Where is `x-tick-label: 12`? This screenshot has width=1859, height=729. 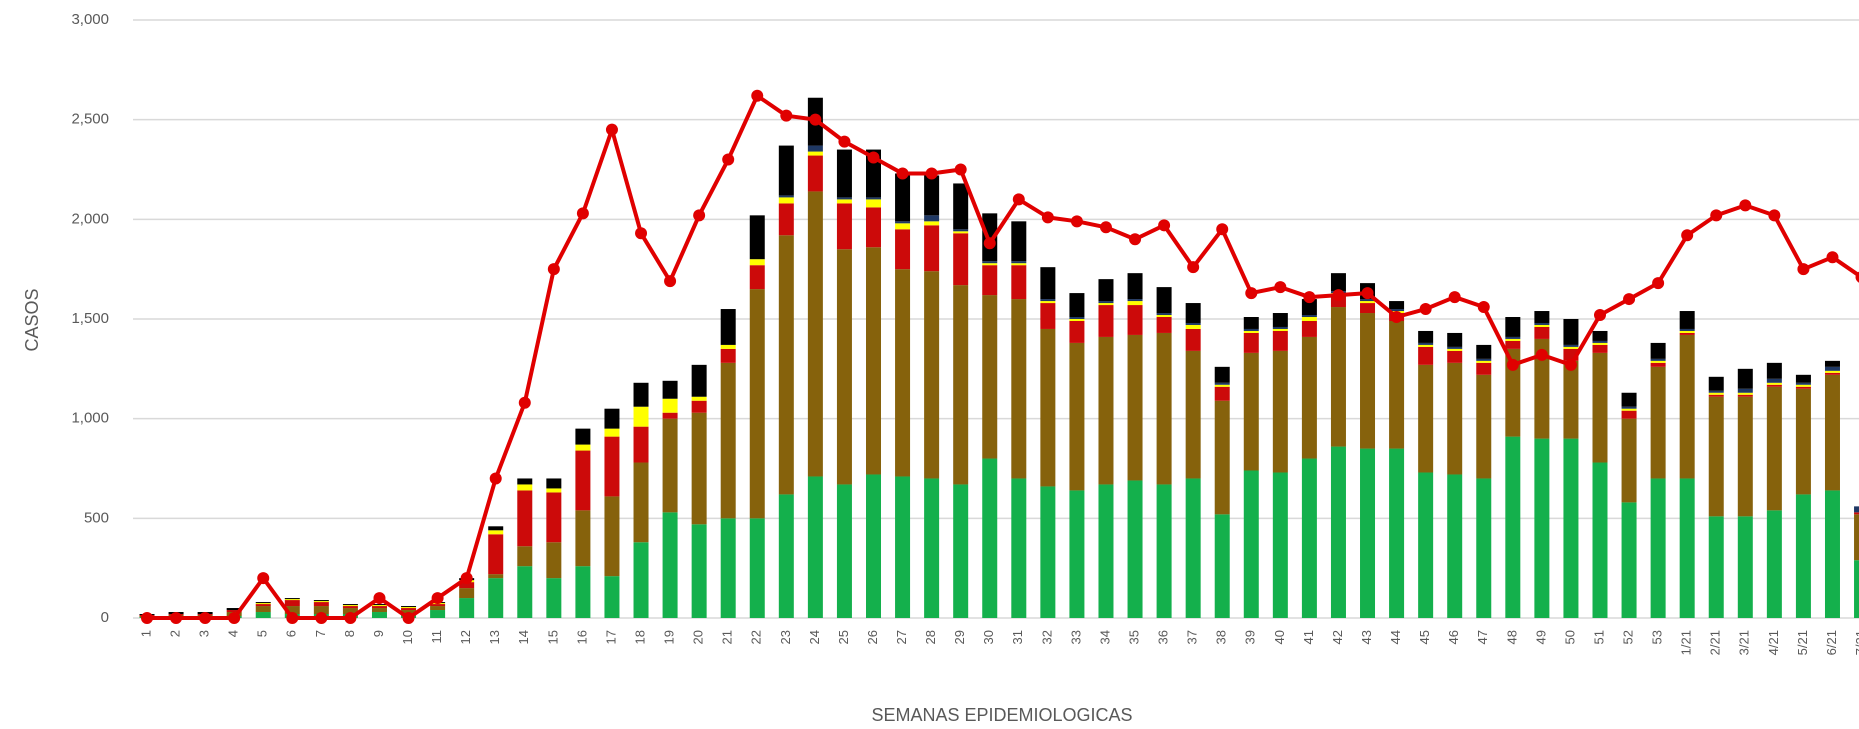
x-tick-label: 12 is located at coordinates (465, 637).